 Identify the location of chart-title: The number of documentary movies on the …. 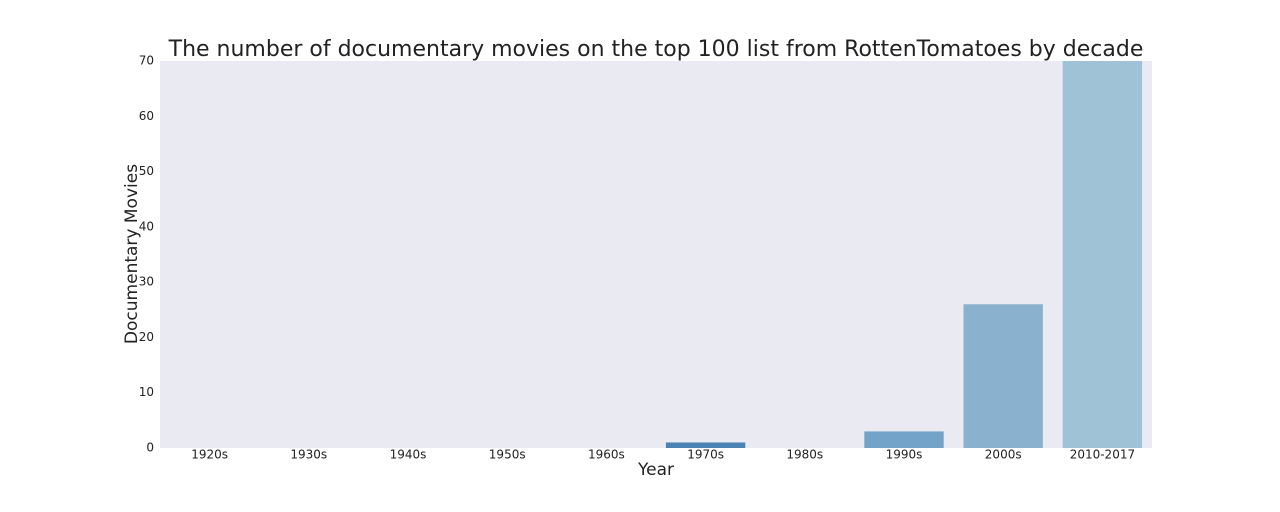
(656, 49).